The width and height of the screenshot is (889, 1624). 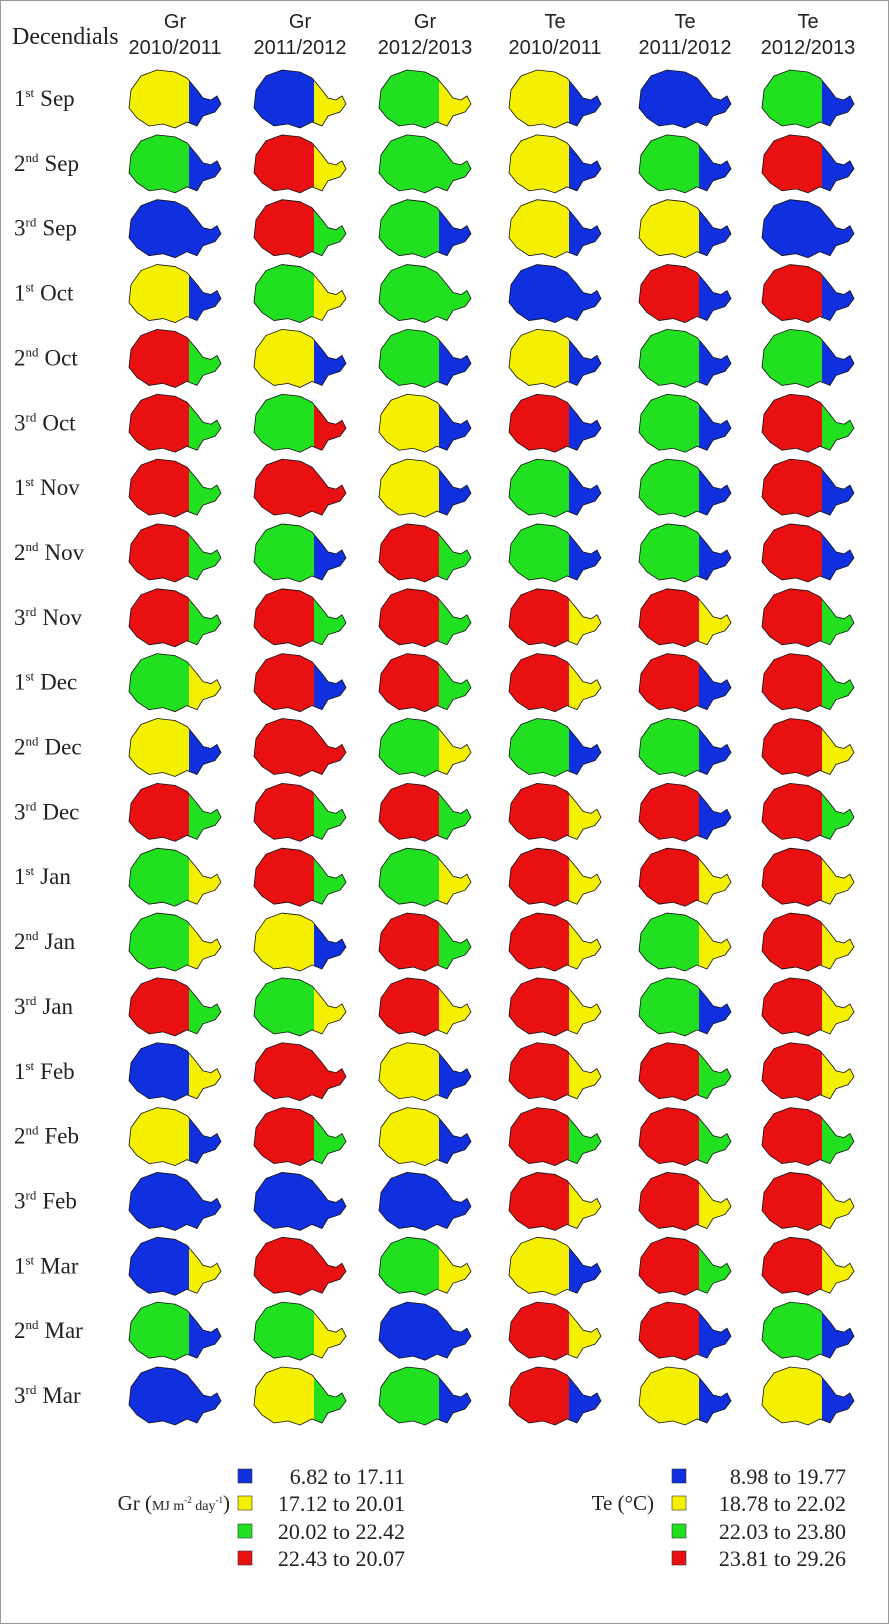 I want to click on column-variable: Gr, so click(x=300, y=22).